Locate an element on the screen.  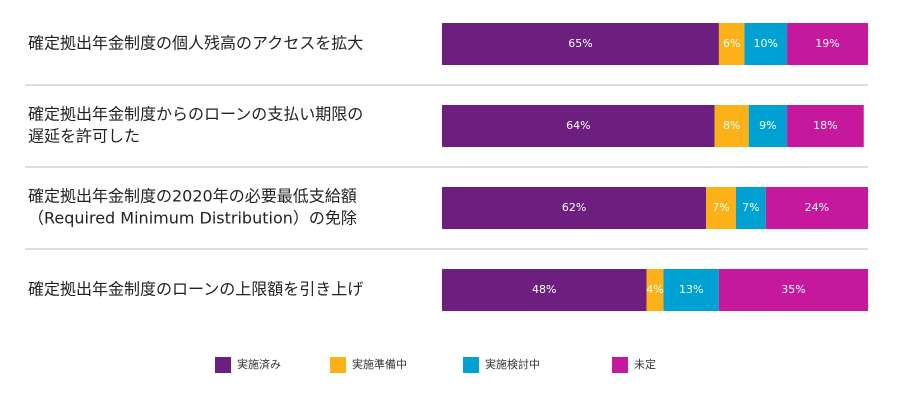
value-label: 18% is located at coordinates (825, 125).